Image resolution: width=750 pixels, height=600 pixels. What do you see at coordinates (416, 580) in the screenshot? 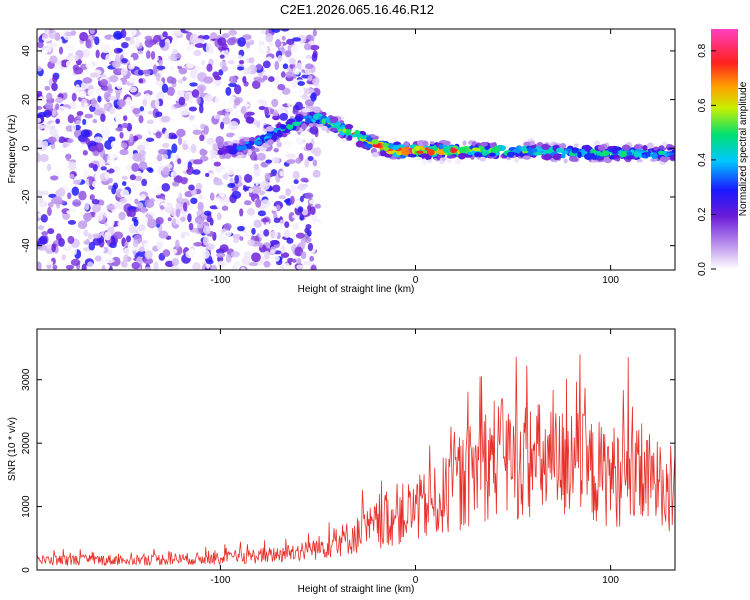
I see `x-tick-label: 0` at bounding box center [416, 580].